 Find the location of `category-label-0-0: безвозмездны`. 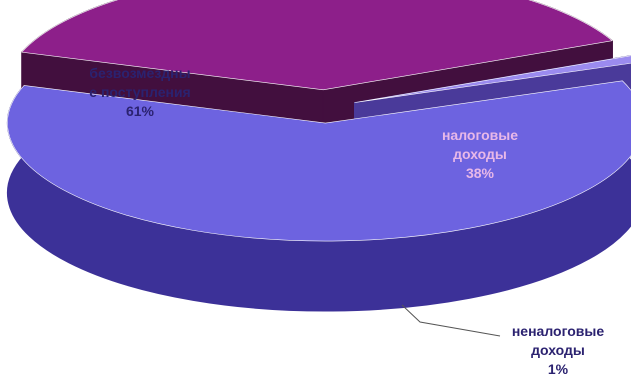

category-label-0-0: безвозмездны is located at coordinates (139, 73).